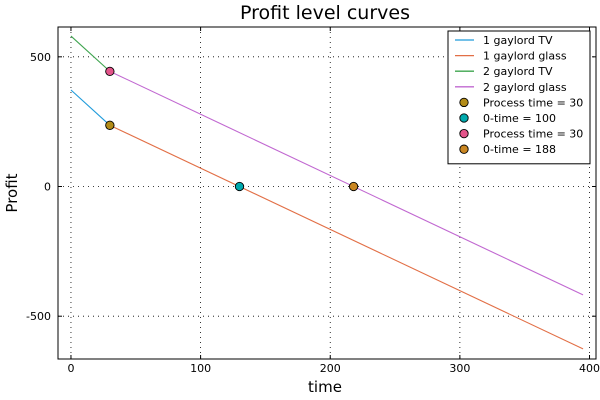 The image size is (600, 400). What do you see at coordinates (519, 118) in the screenshot?
I see `legend-label-5: 0-time = 100` at bounding box center [519, 118].